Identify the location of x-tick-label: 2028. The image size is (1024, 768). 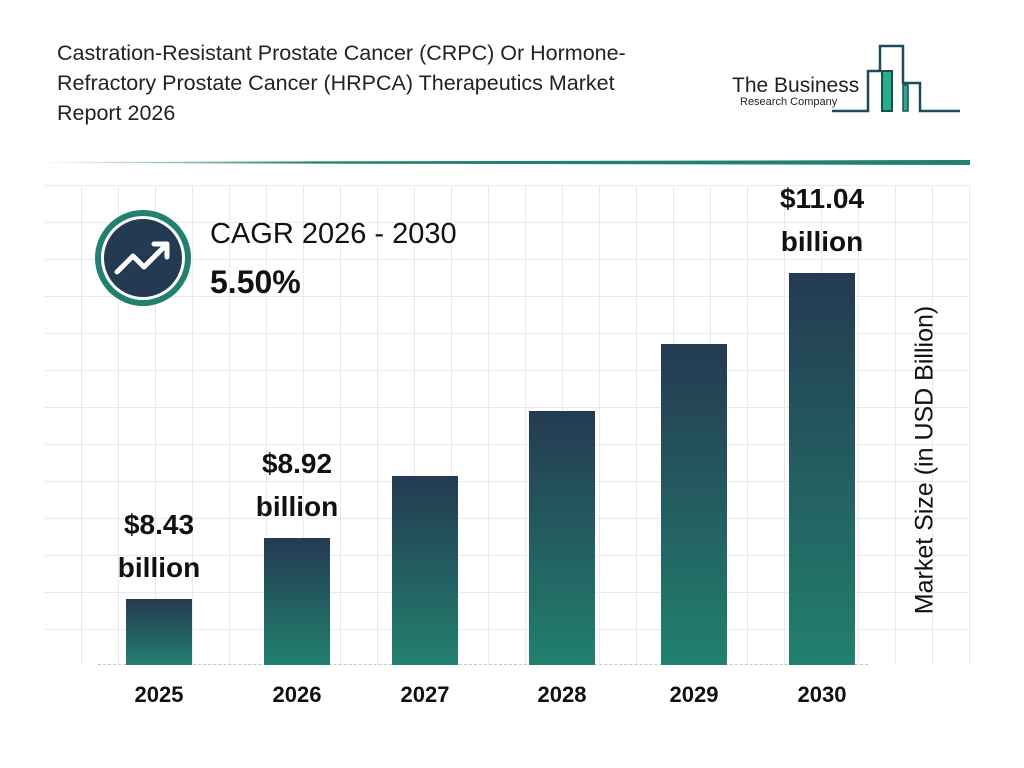
(562, 694).